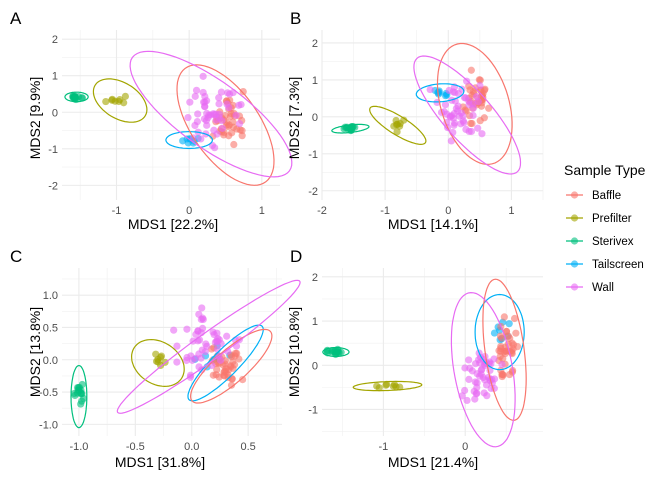 This screenshot has width=672, height=480. What do you see at coordinates (135, 447) in the screenshot?
I see `x-tick-label: -0.5` at bounding box center [135, 447].